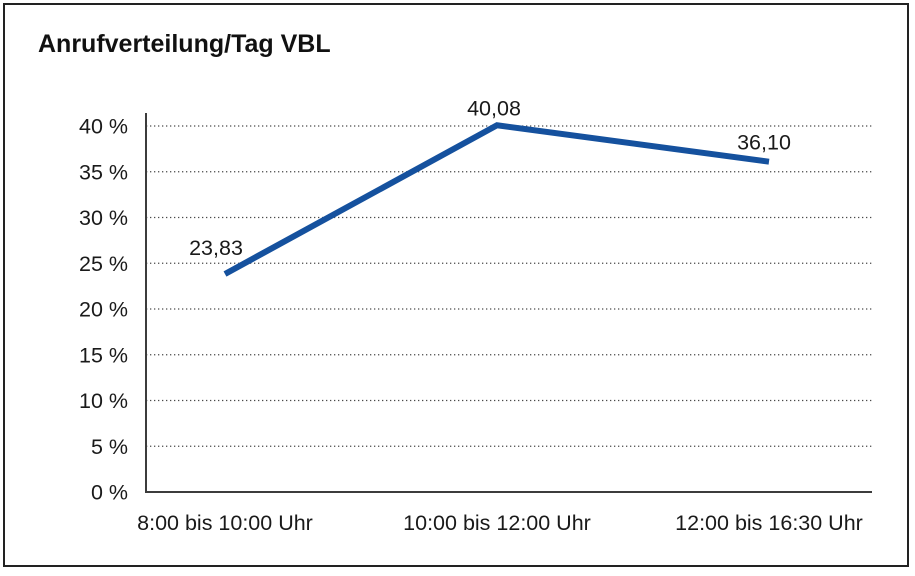  What do you see at coordinates (103, 401) in the screenshot?
I see `y-axis-tick-label: 10 %` at bounding box center [103, 401].